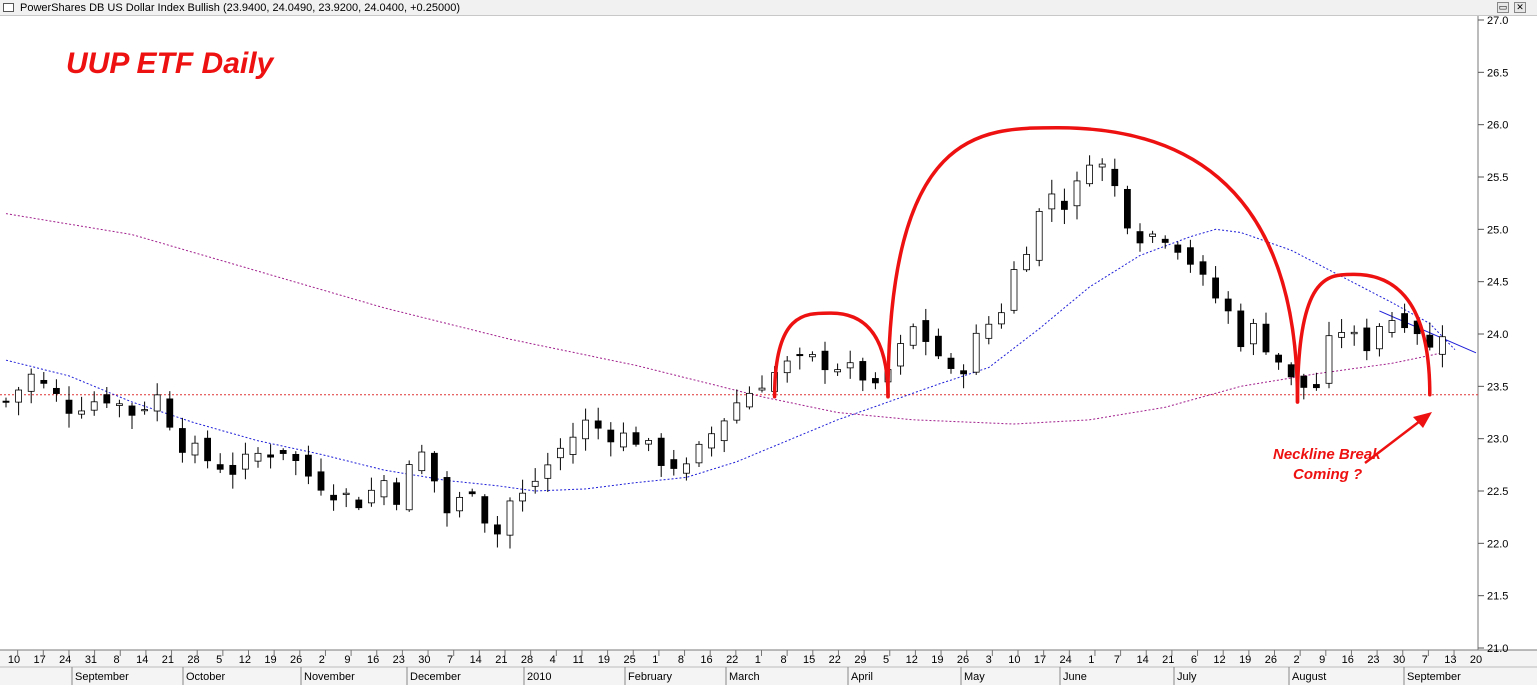  I want to click on neckline-annotation-line1: Neckline Break, so click(1327, 454).